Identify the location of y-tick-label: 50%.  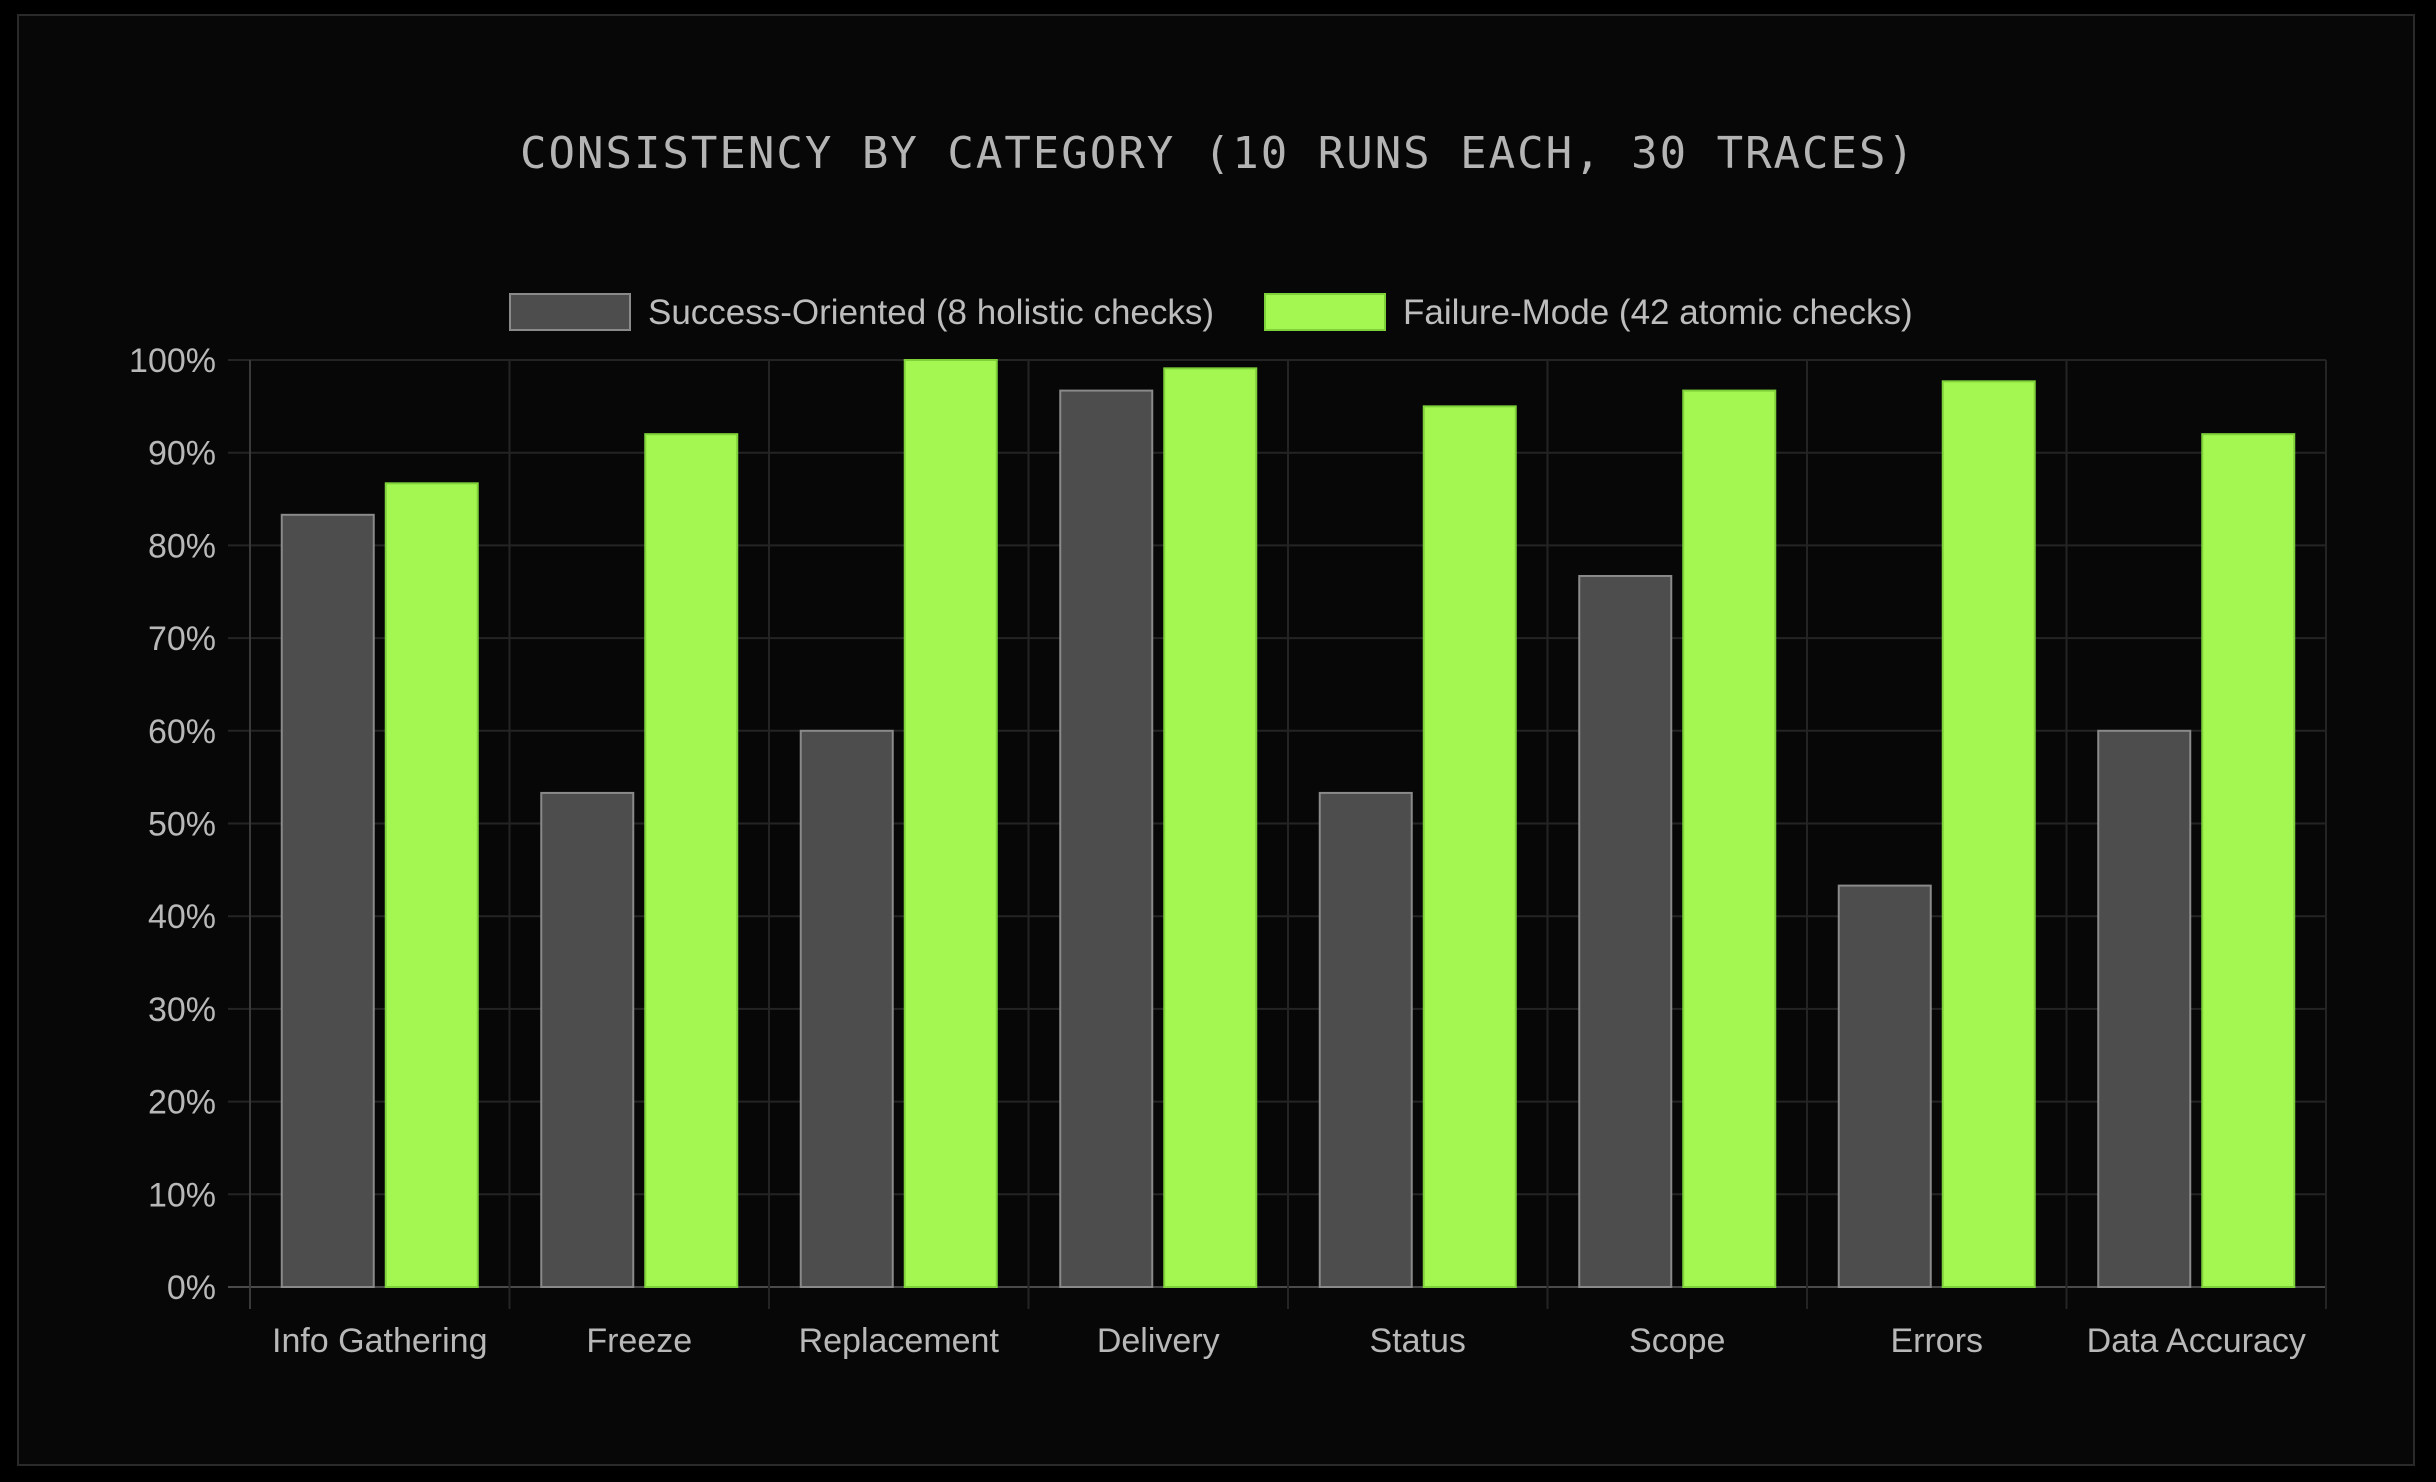
(182, 825).